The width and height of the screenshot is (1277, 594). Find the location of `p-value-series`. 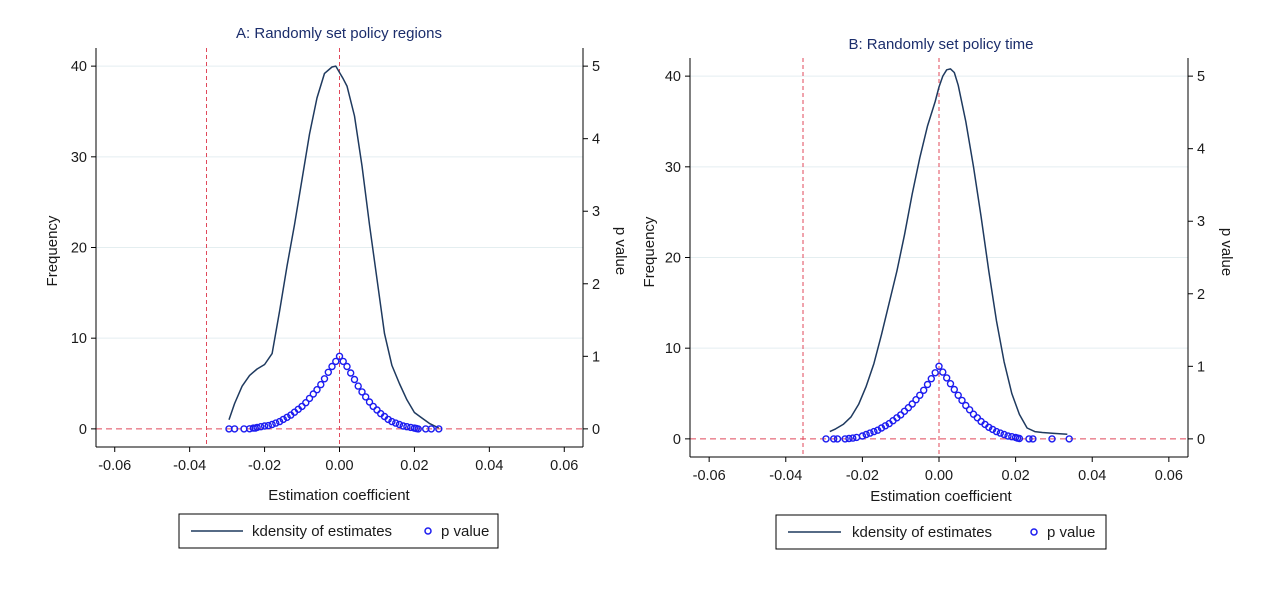

p-value-series is located at coordinates (947, 402).